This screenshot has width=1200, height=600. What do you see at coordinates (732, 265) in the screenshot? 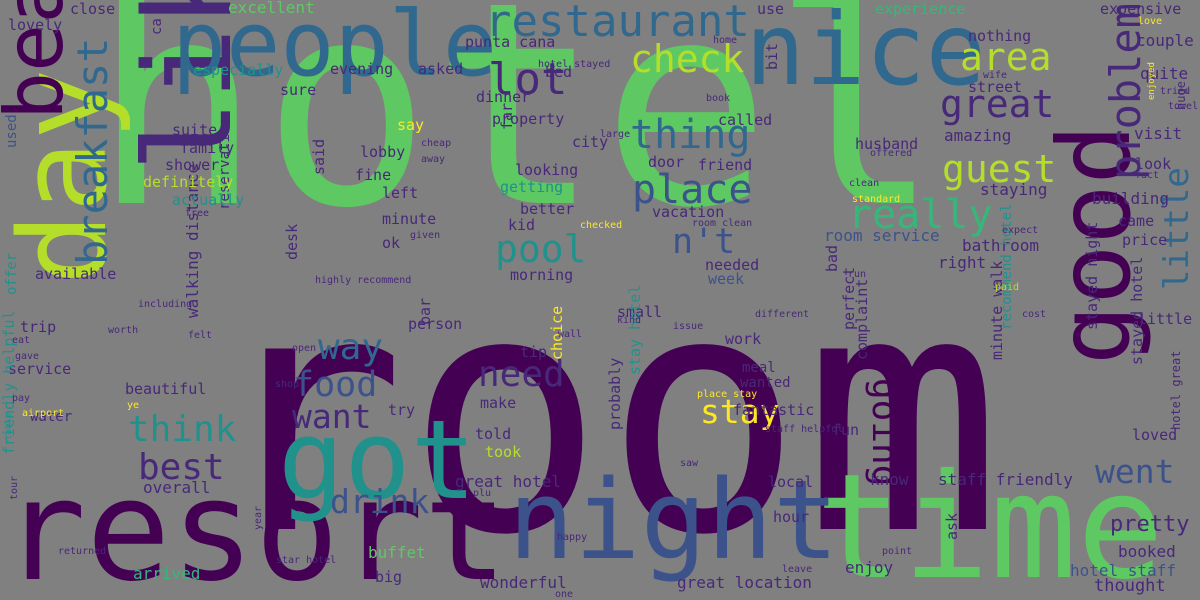
I see `word: needed` at bounding box center [732, 265].